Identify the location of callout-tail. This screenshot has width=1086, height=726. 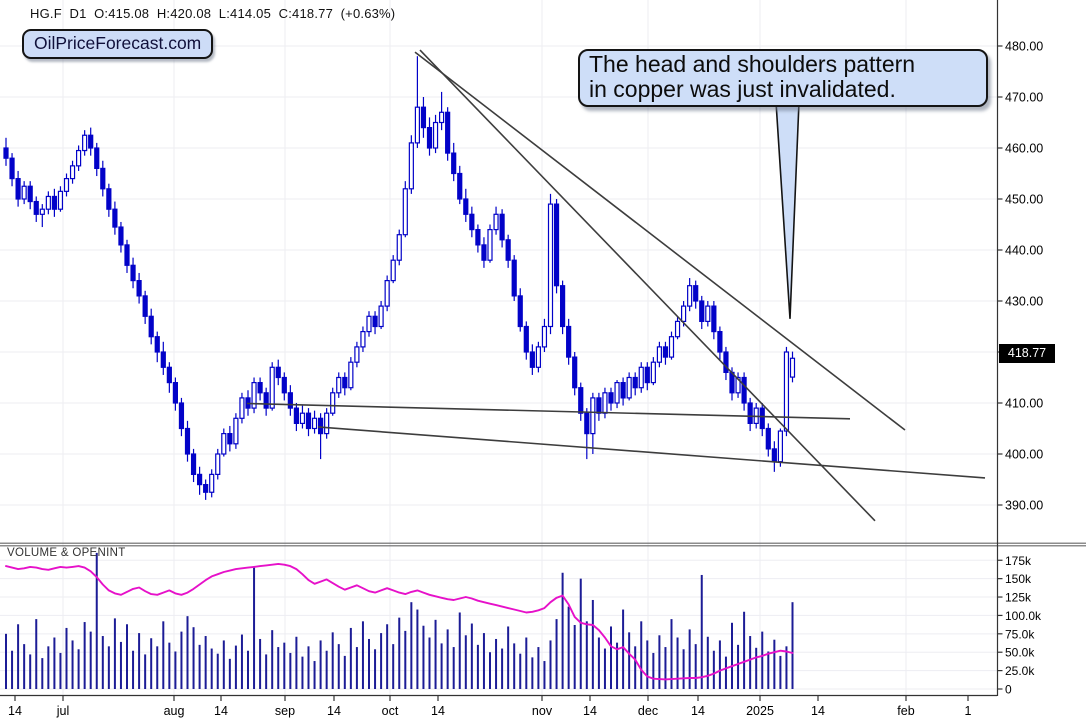
(787, 210).